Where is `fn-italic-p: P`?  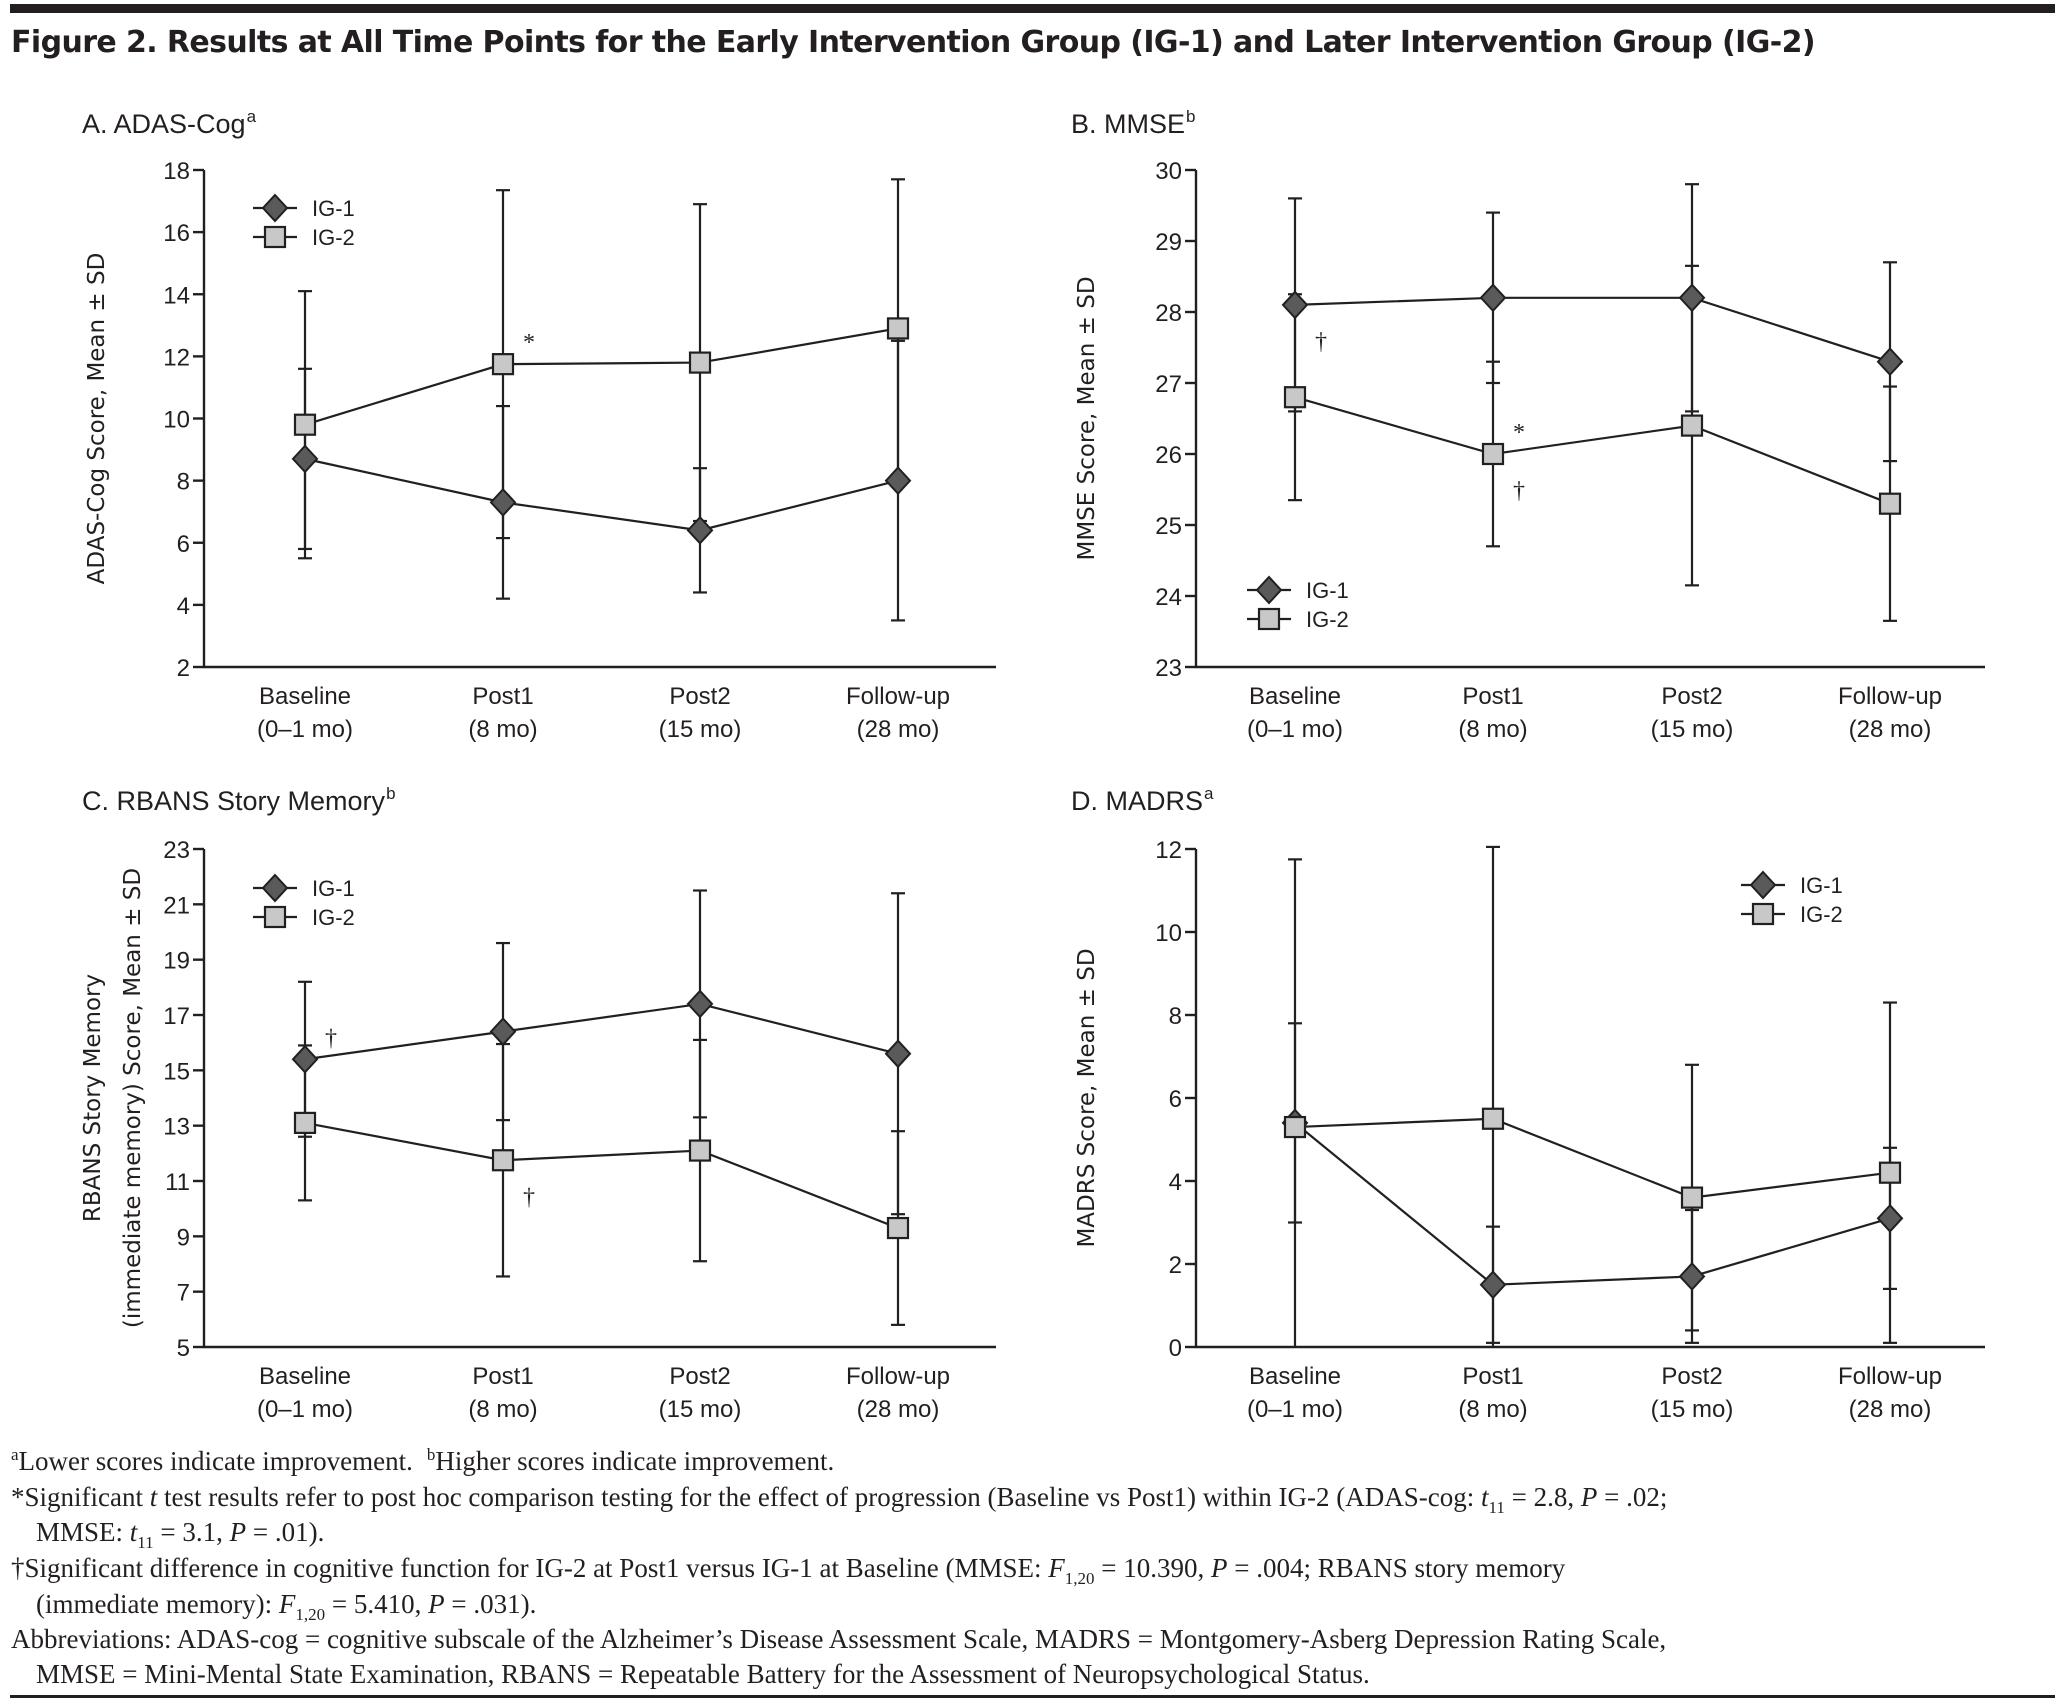 fn-italic-p: P is located at coordinates (1589, 1497).